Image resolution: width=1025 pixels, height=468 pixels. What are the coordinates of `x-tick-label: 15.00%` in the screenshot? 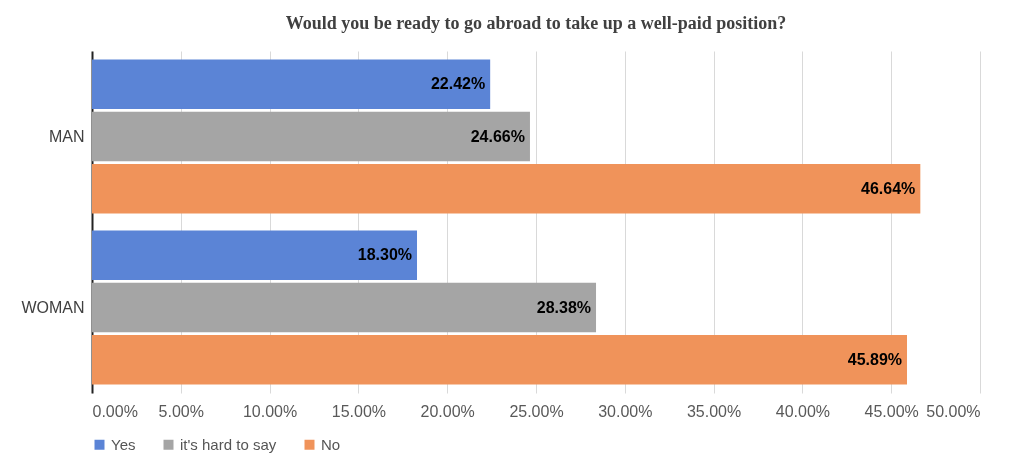 It's located at (359, 411).